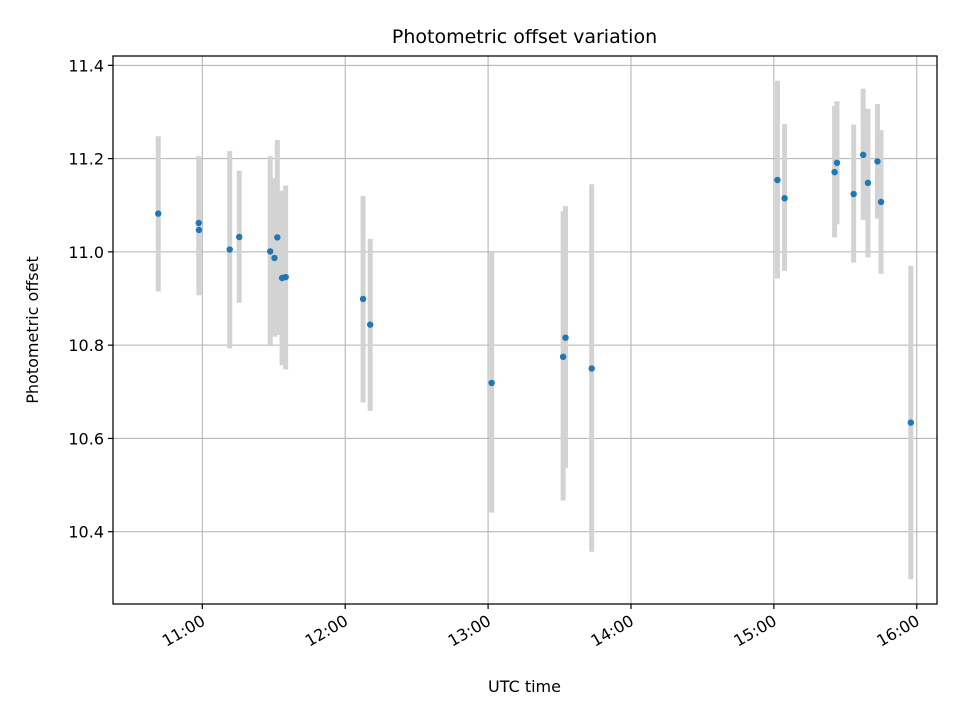 The width and height of the screenshot is (960, 720). I want to click on x-axis-title: UTC time, so click(524, 686).